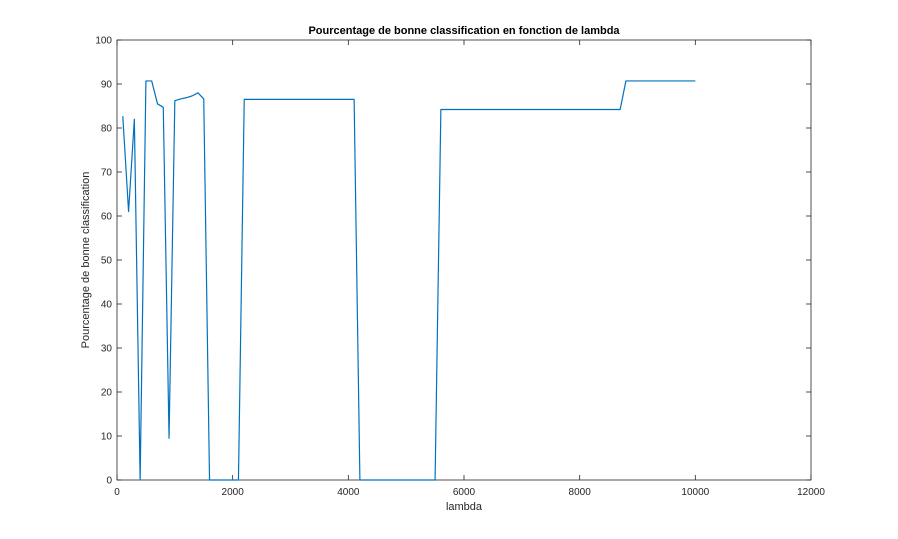  I want to click on y-tick-label: 60, so click(107, 217).